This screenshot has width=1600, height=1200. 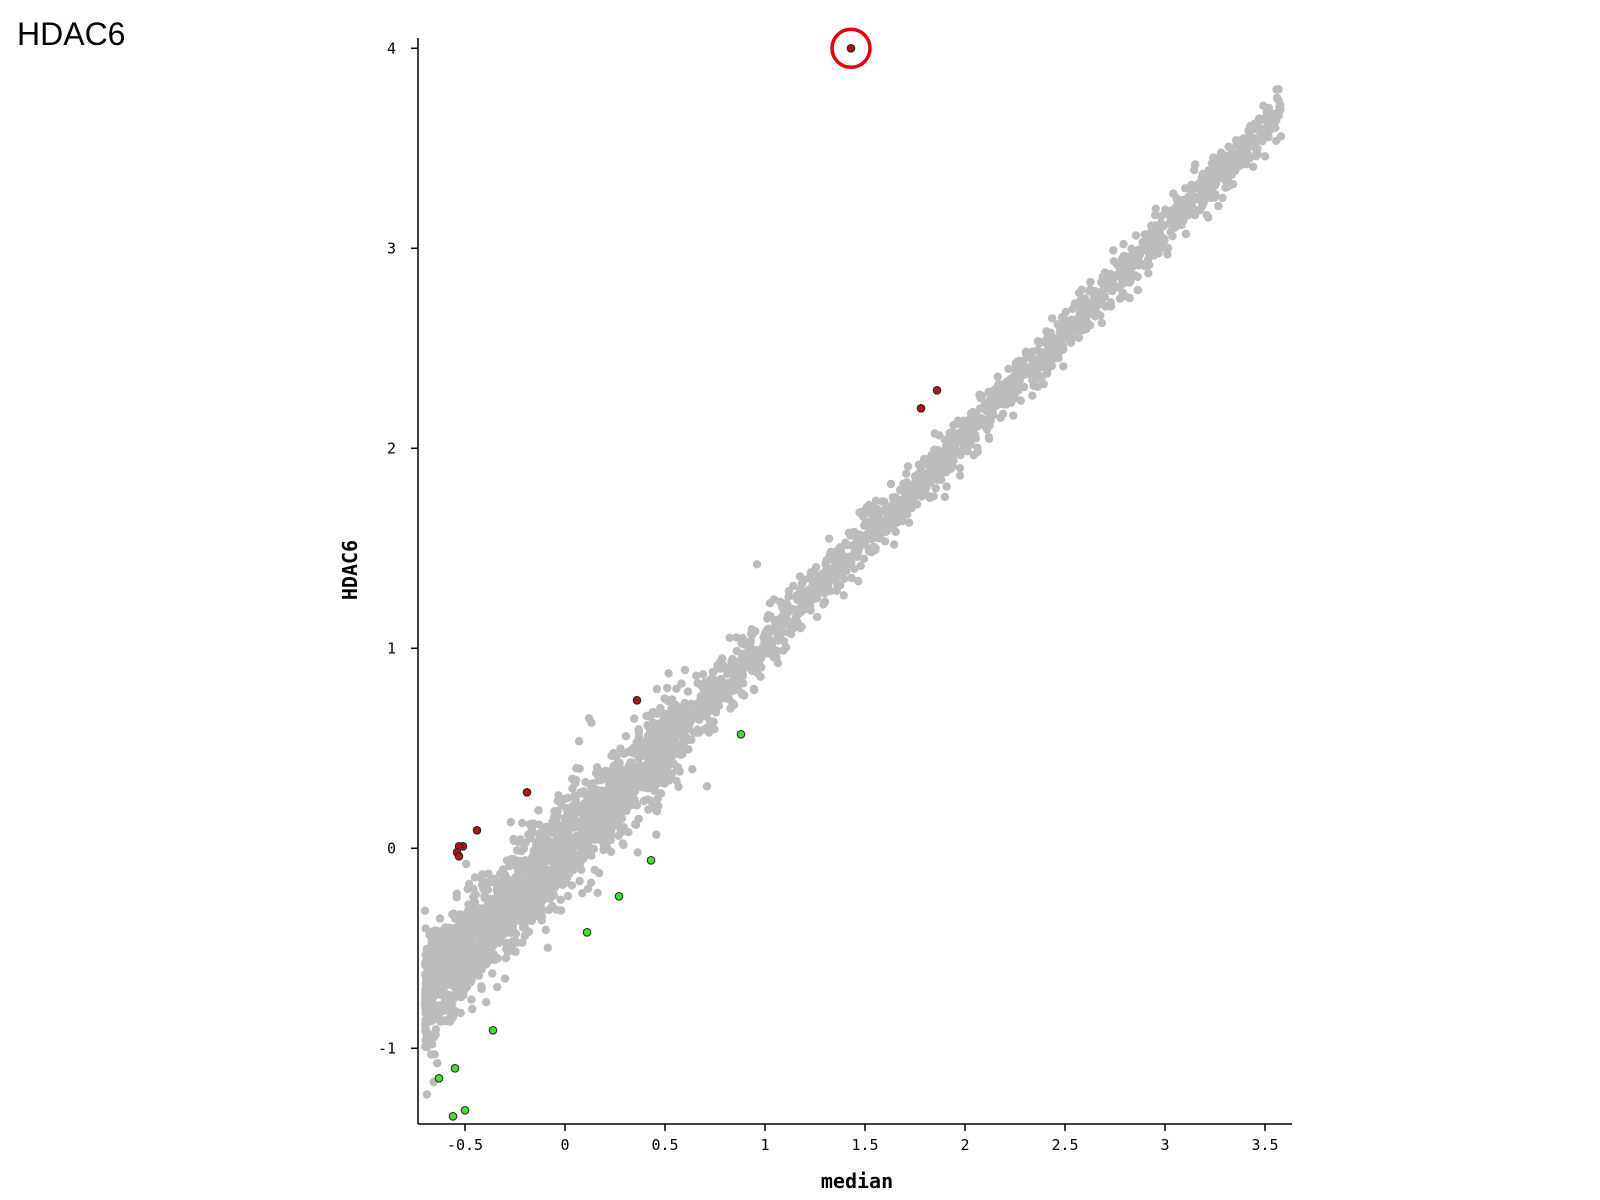 I want to click on y-tick-label: 4, so click(x=391, y=48).